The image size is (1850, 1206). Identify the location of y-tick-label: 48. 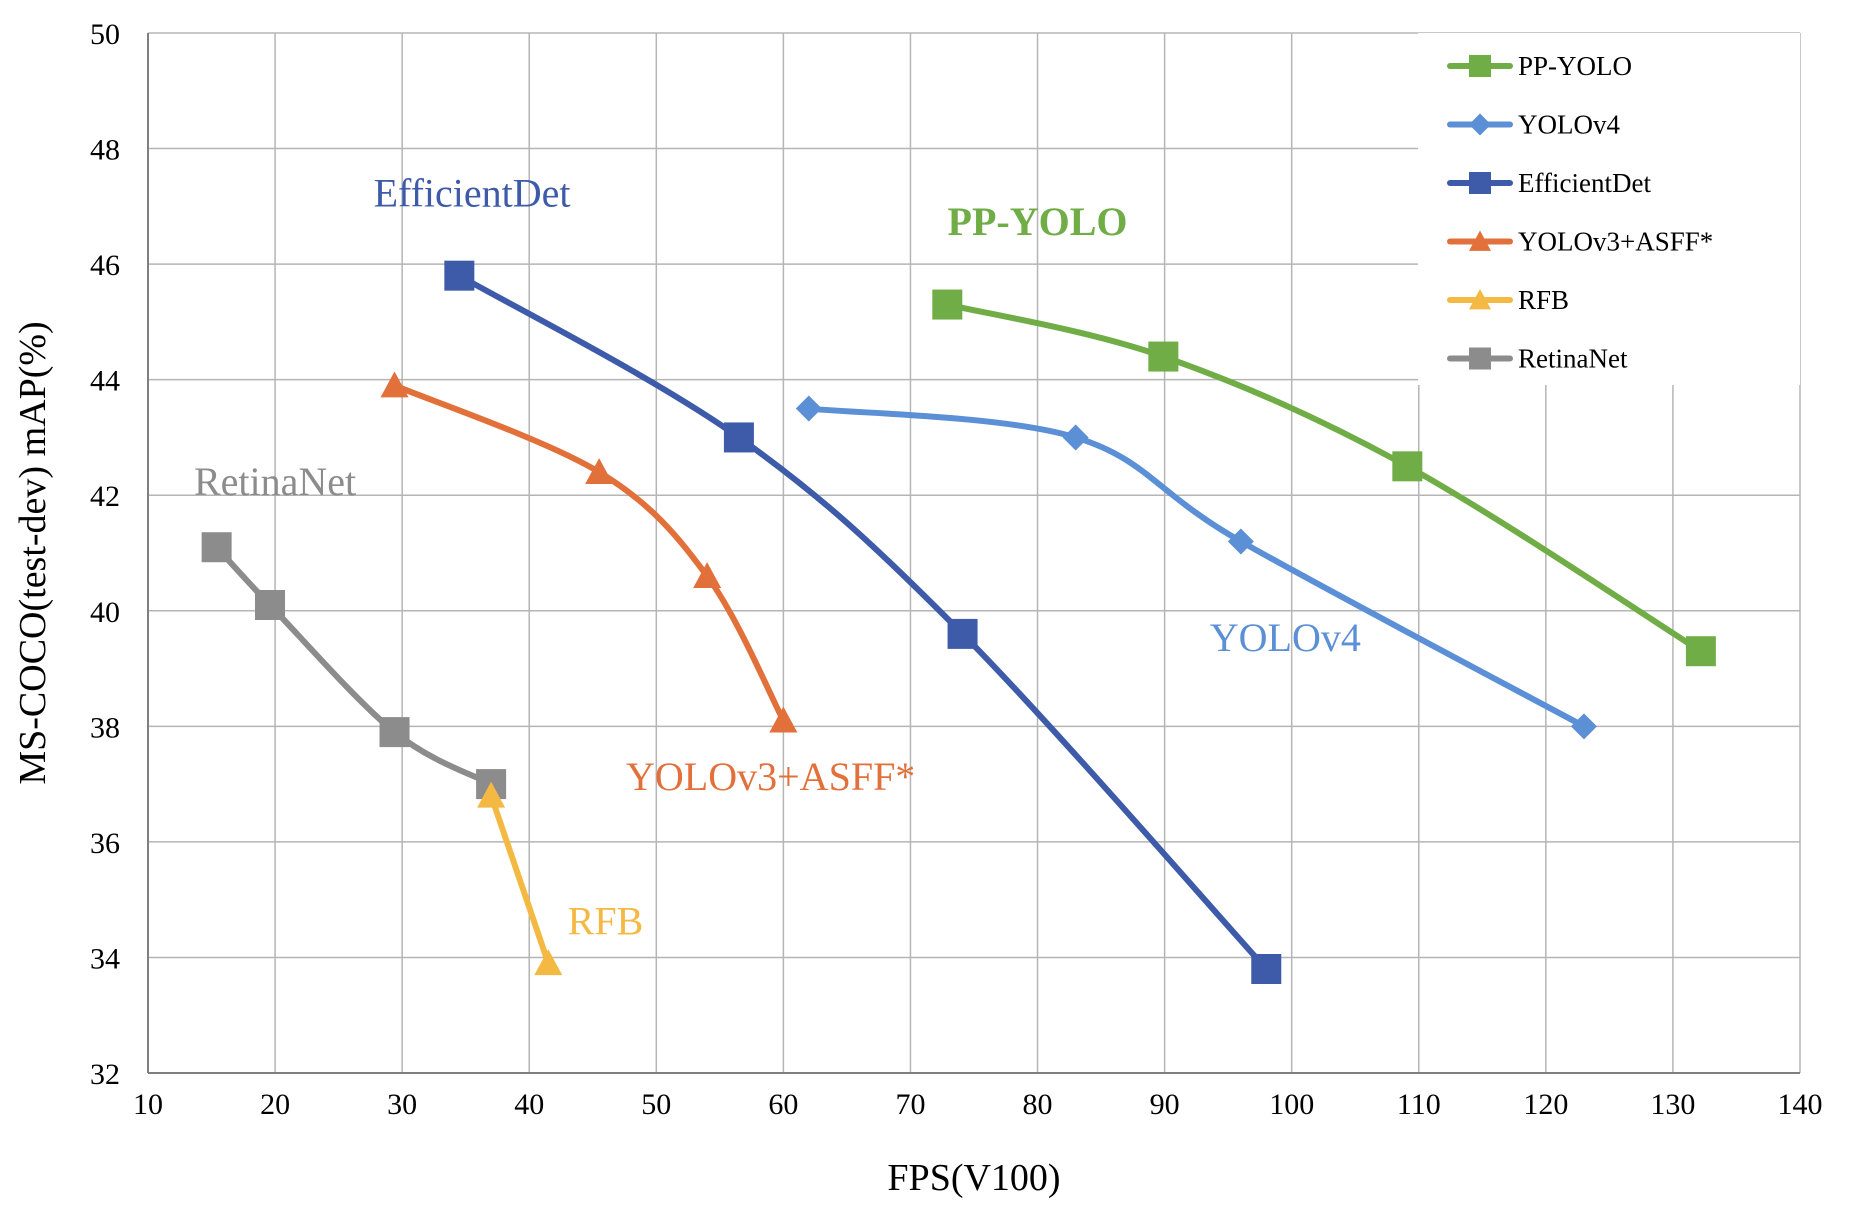
(105, 150).